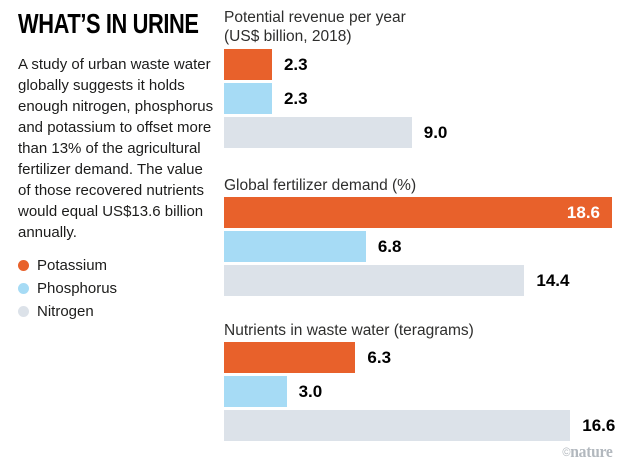  What do you see at coordinates (312, 246) in the screenshot?
I see `chart2-bar-phosphorus: 6.8` at bounding box center [312, 246].